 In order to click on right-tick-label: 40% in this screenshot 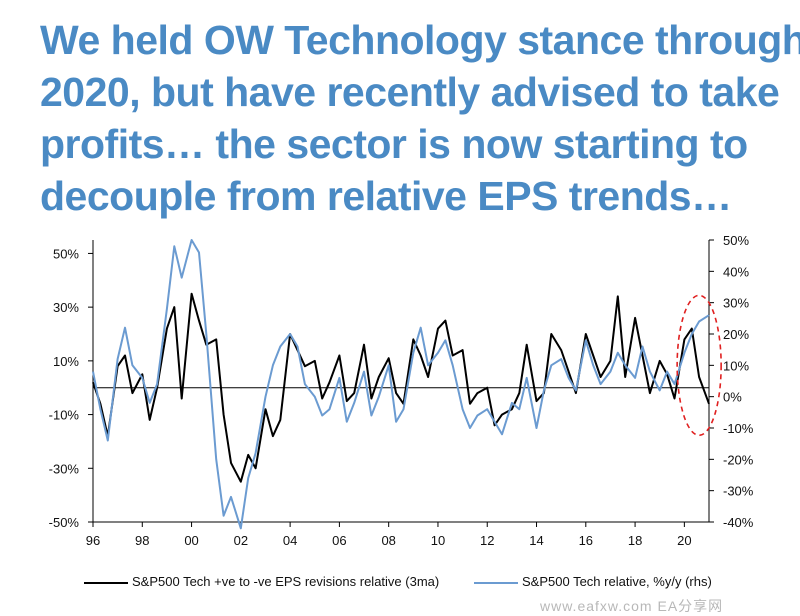, I will do `click(736, 271)`.